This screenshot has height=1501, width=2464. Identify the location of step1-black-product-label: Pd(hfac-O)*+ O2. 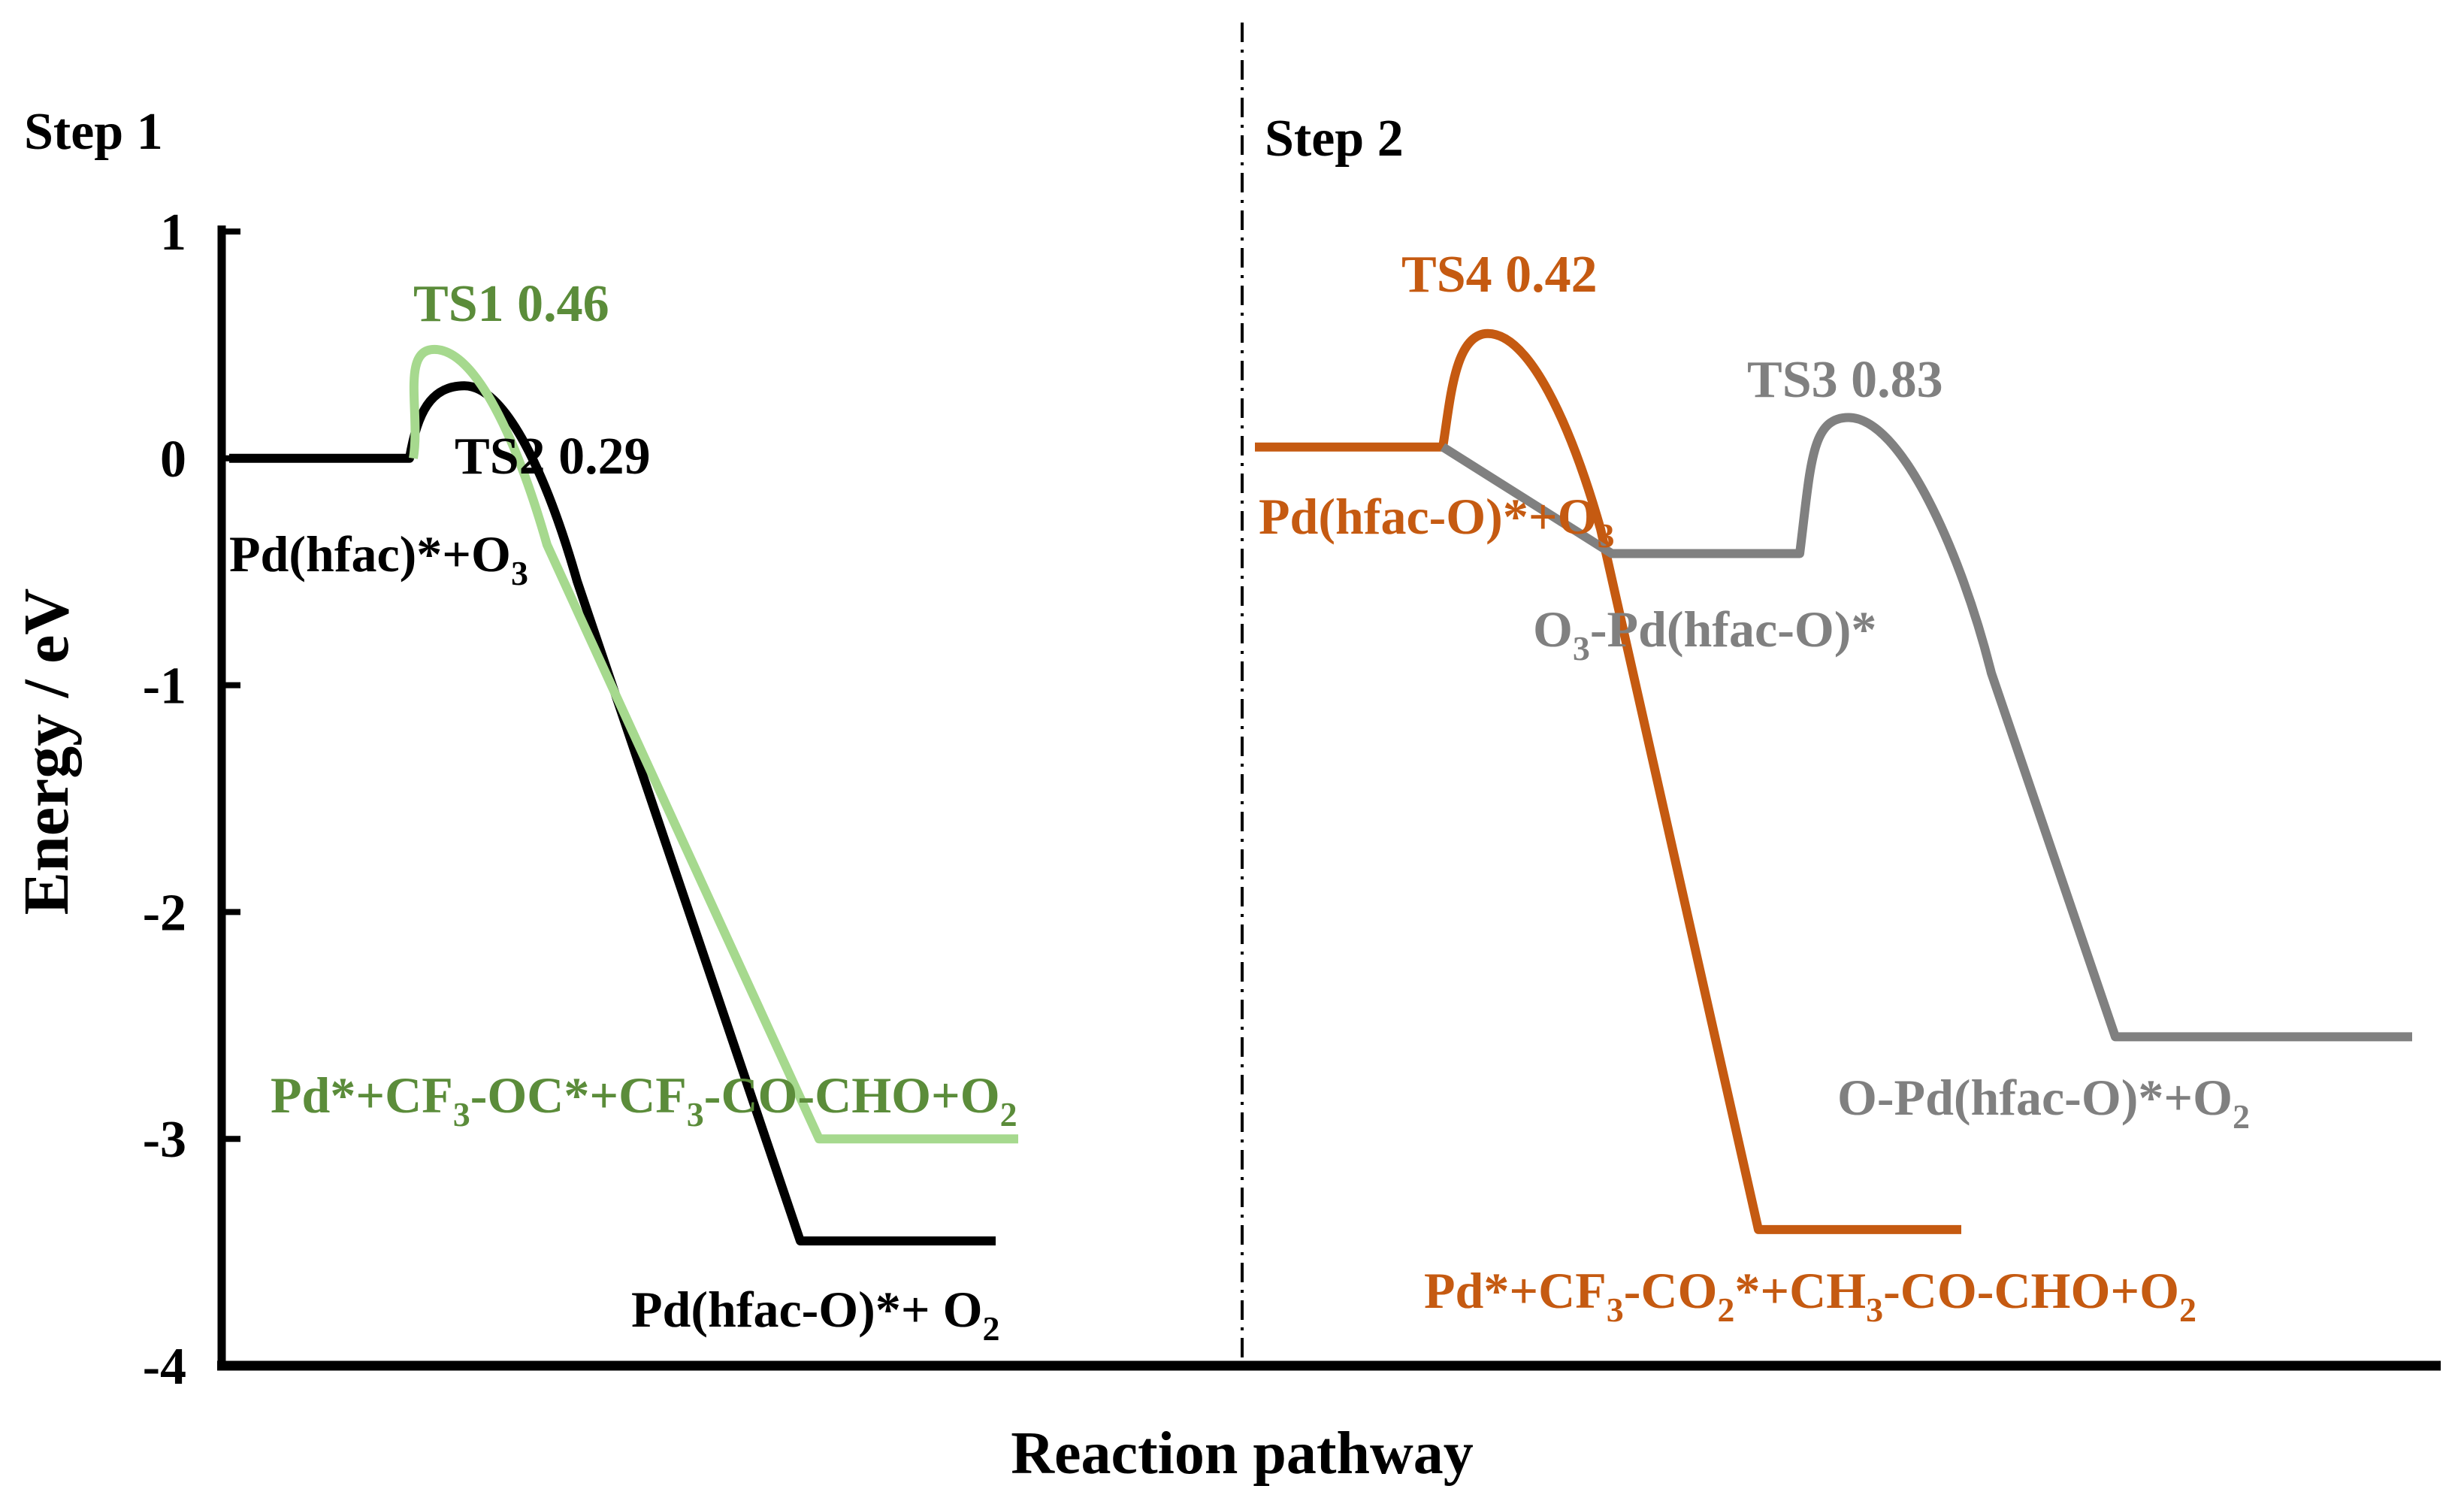
(815, 1315).